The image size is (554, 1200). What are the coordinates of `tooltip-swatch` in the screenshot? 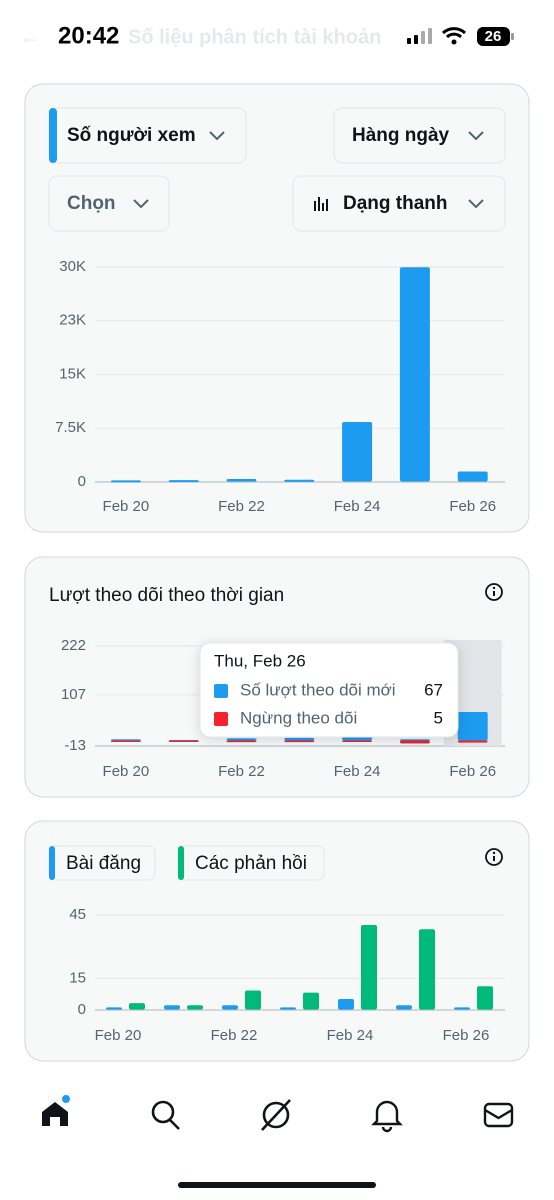 It's located at (221, 719).